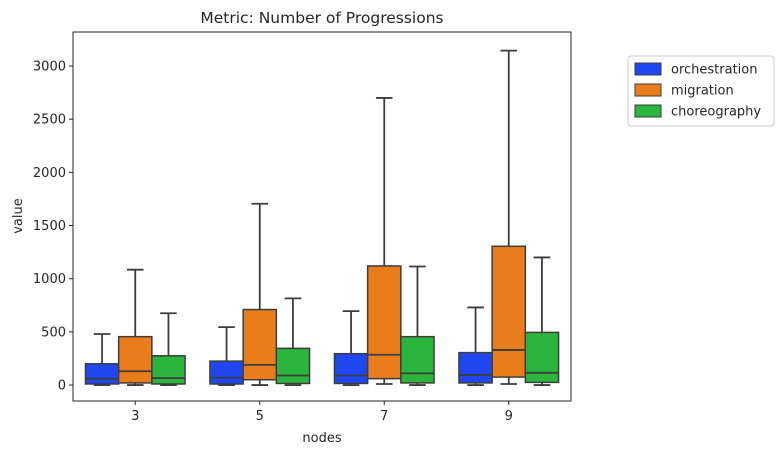  Describe the element at coordinates (648, 111) in the screenshot. I see `legend-swatch-choreography` at that location.